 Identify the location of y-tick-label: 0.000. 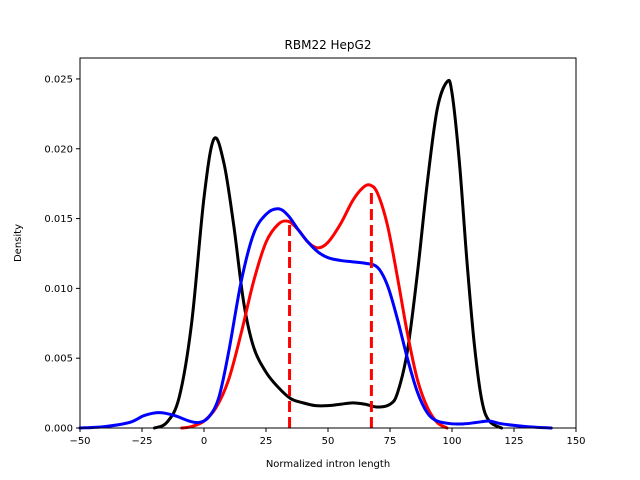
(58, 429).